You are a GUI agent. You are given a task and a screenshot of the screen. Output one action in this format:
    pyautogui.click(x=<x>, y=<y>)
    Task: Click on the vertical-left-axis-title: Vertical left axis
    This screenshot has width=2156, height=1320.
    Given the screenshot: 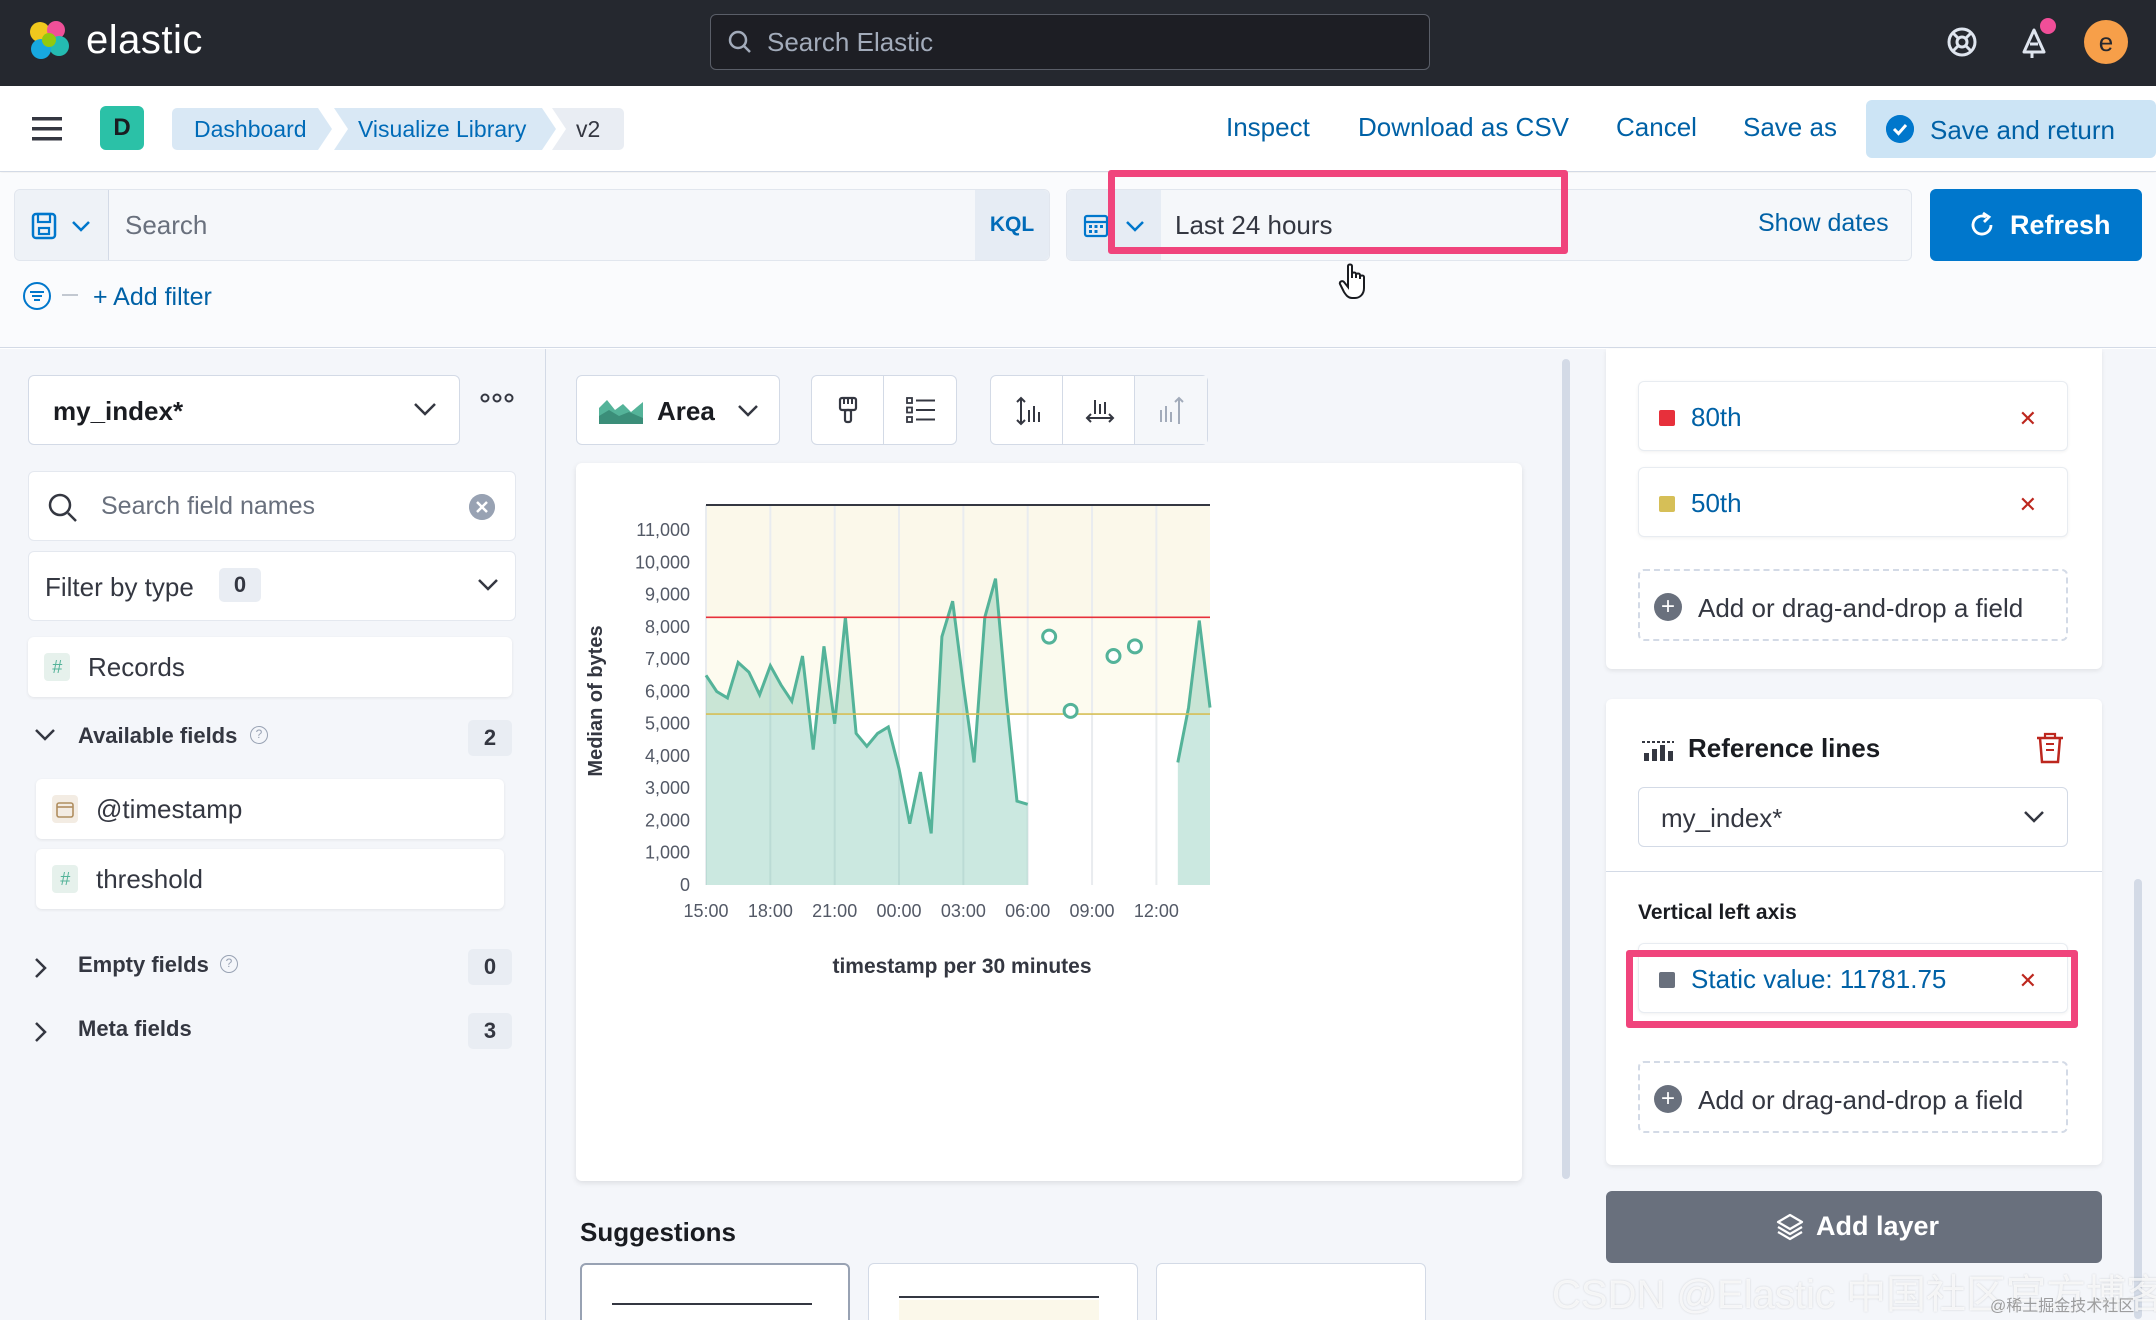 What is the action you would take?
    pyautogui.click(x=1717, y=912)
    